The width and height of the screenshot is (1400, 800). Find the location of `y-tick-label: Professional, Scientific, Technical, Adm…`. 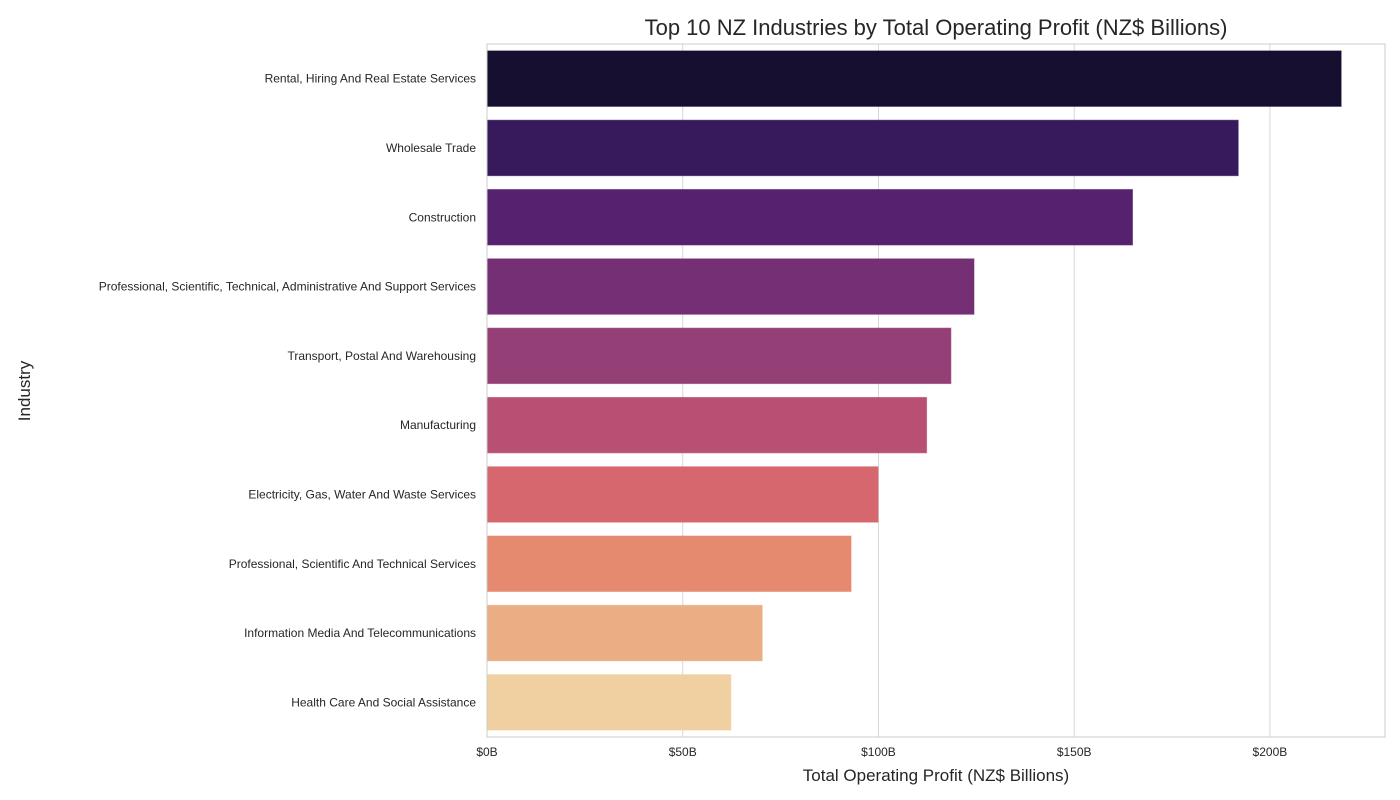

y-tick-label: Professional, Scientific, Technical, Adm… is located at coordinates (287, 287).